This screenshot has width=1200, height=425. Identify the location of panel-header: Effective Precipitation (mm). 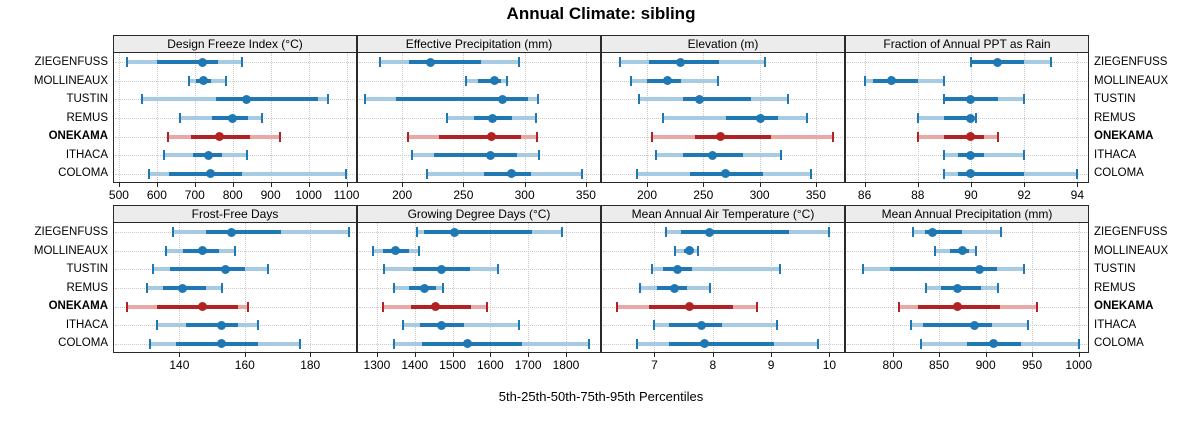
(479, 44).